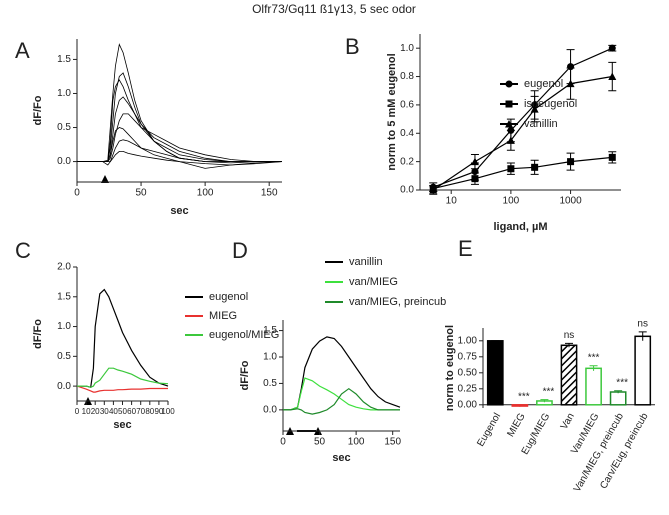 This screenshot has height=515, width=669. Describe the element at coordinates (113, 411) in the screenshot. I see `x-tick-label: 40` at that location.